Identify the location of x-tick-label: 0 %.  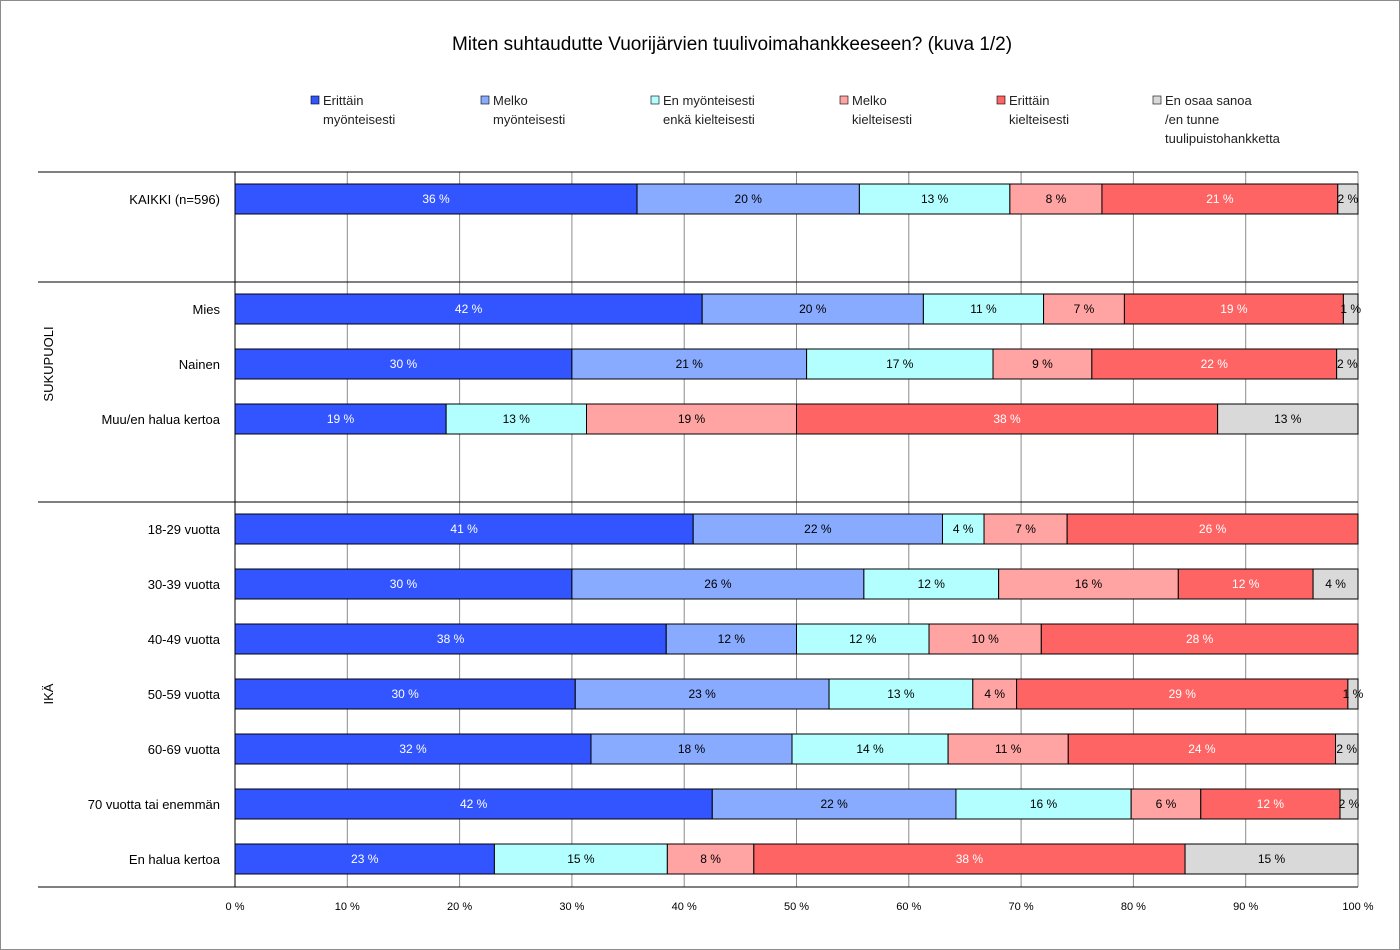
(235, 907).